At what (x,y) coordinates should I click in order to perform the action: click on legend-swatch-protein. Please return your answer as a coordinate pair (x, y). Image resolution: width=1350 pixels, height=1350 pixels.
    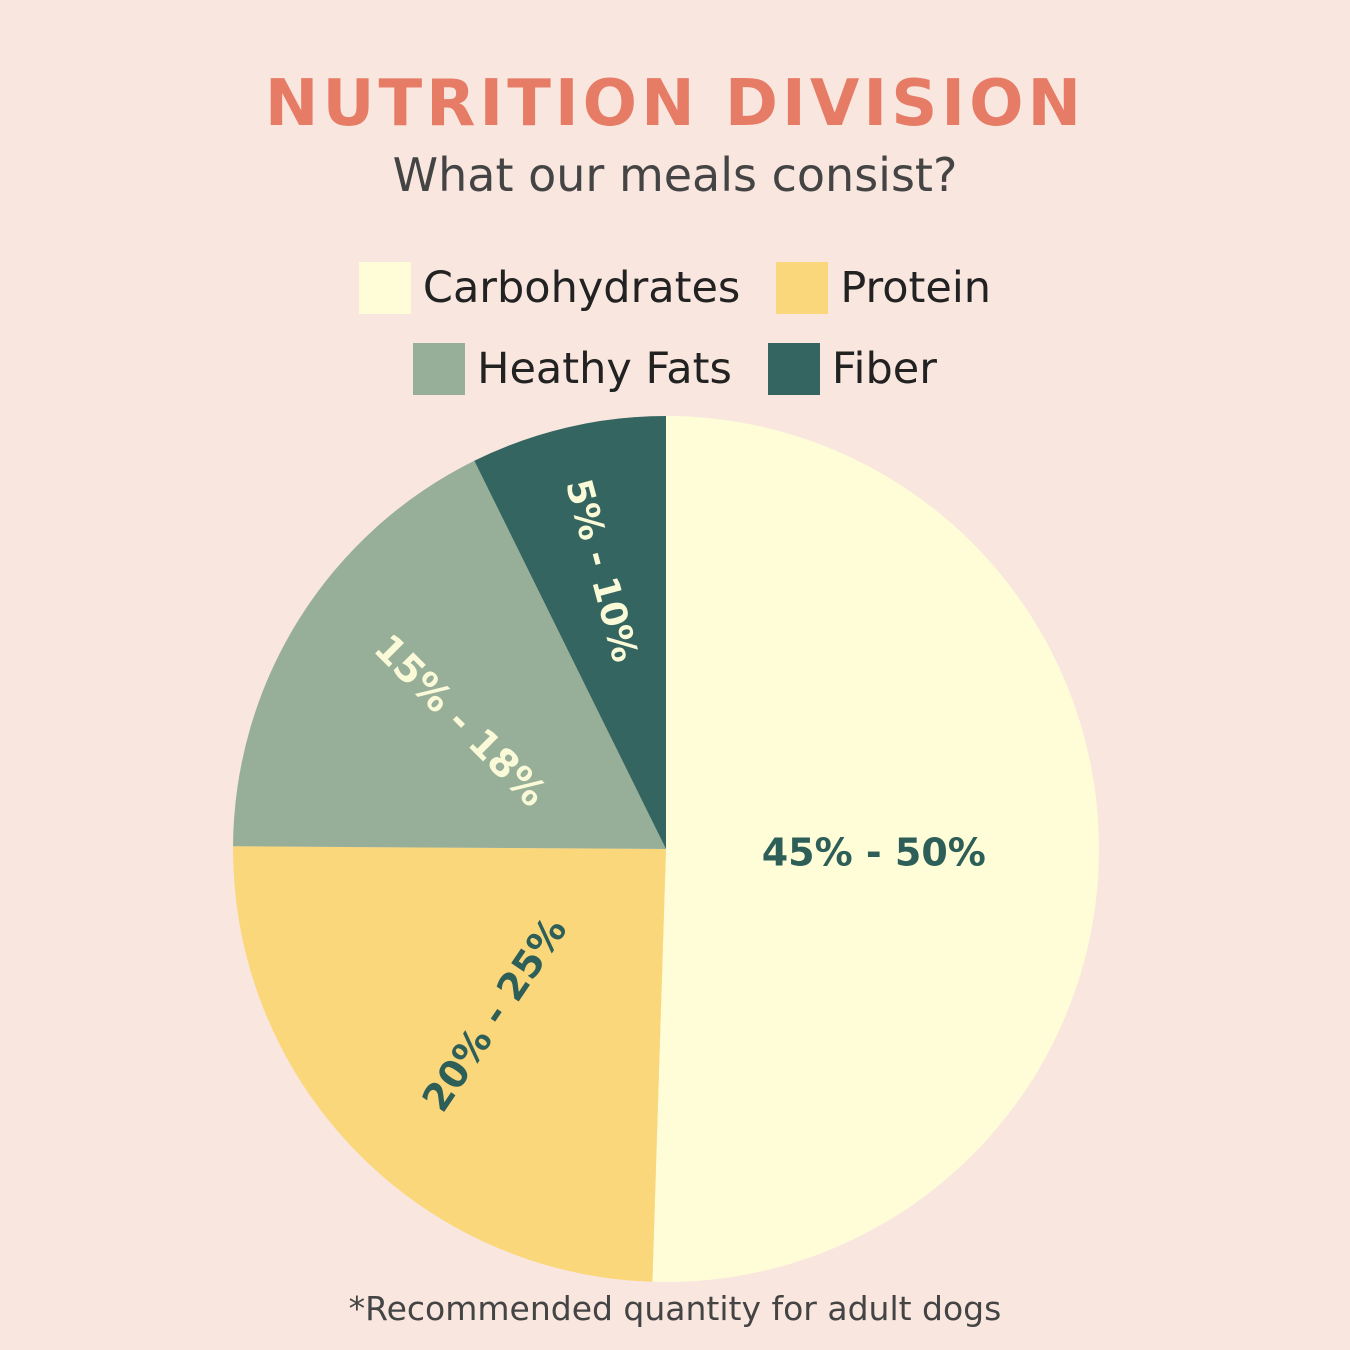
    Looking at the image, I should click on (802, 288).